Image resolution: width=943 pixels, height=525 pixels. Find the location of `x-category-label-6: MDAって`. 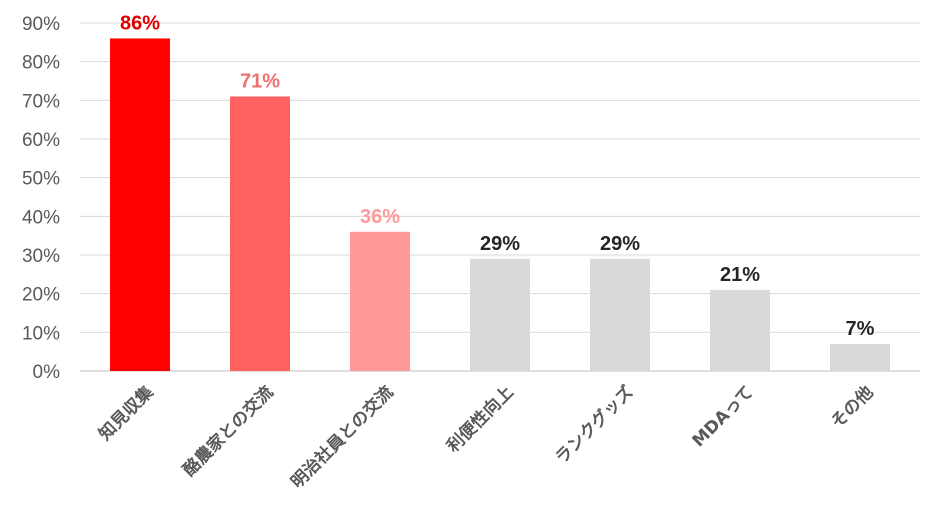

x-category-label-6: MDAって is located at coordinates (723, 416).